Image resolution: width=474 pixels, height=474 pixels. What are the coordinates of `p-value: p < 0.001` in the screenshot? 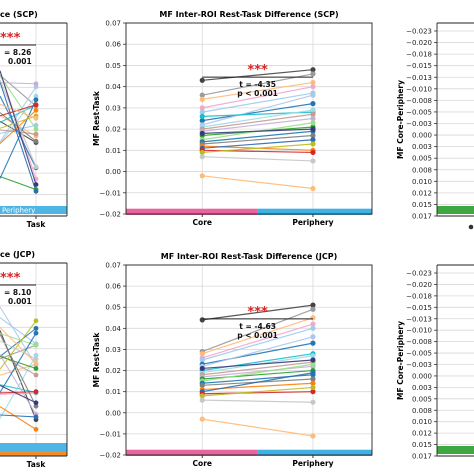 It's located at (257, 335).